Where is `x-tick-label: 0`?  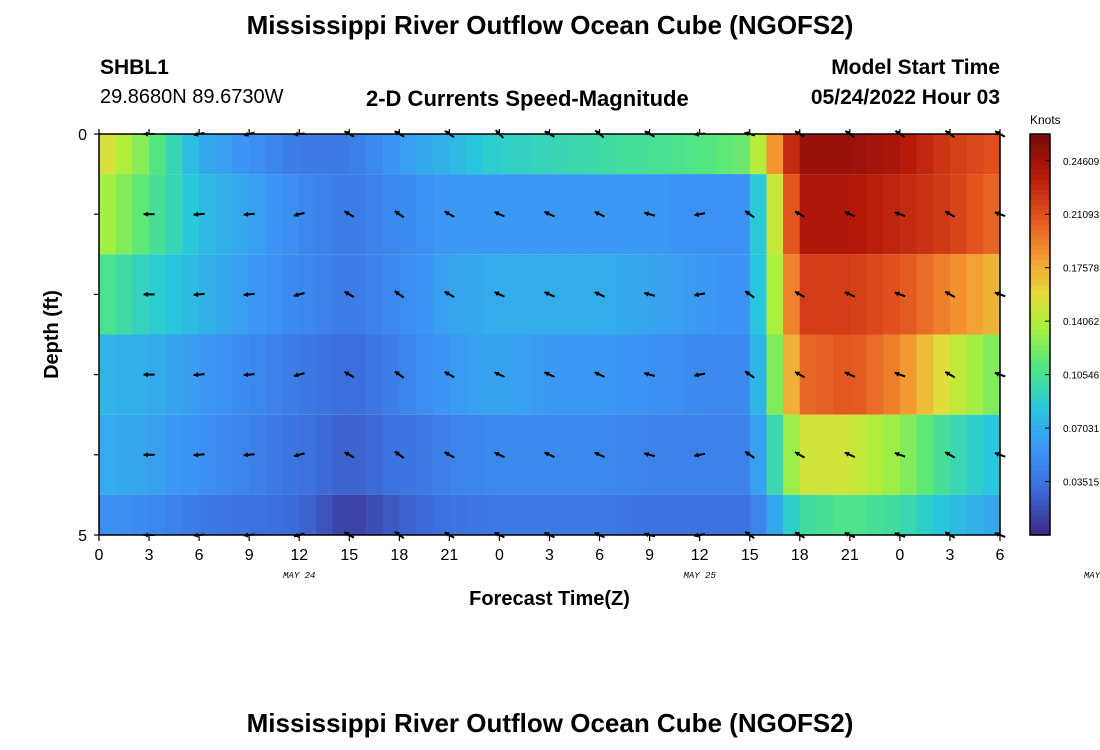
x-tick-label: 0 is located at coordinates (99, 555).